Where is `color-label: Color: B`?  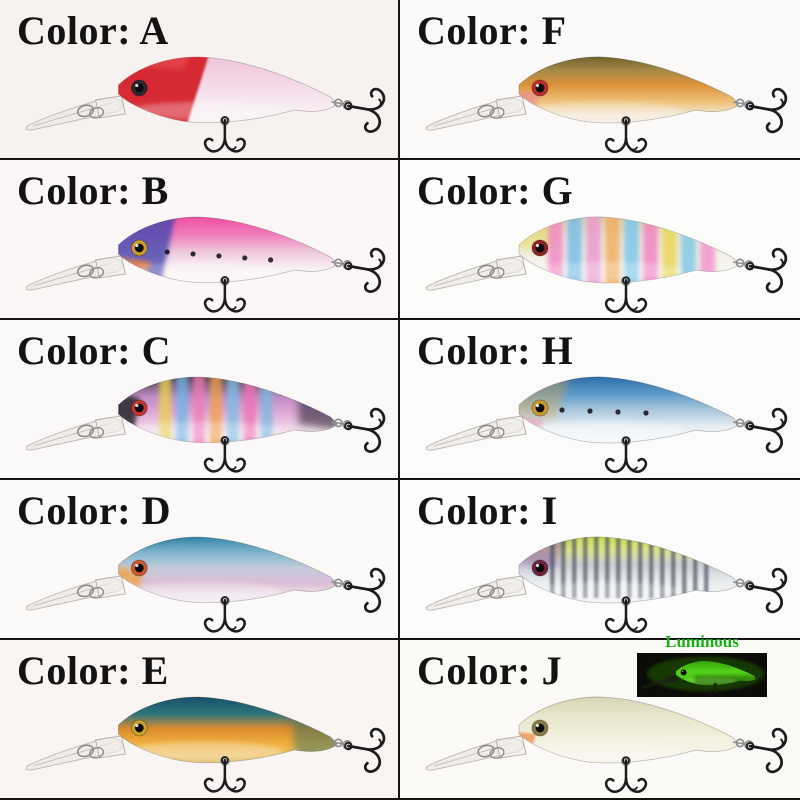
color-label: Color: B is located at coordinates (93, 190).